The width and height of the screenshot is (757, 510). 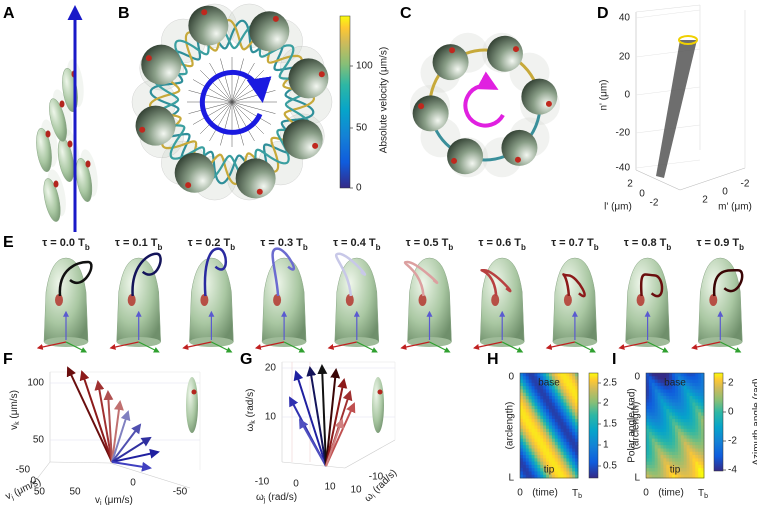 What do you see at coordinates (66, 244) in the screenshot?
I see `tau-label: τ = 0.0 Tb` at bounding box center [66, 244].